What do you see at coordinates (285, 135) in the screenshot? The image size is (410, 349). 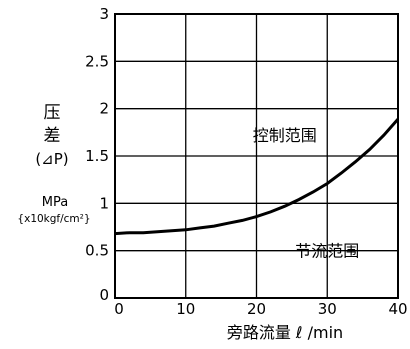 I see `region-label: 控制范围` at bounding box center [285, 135].